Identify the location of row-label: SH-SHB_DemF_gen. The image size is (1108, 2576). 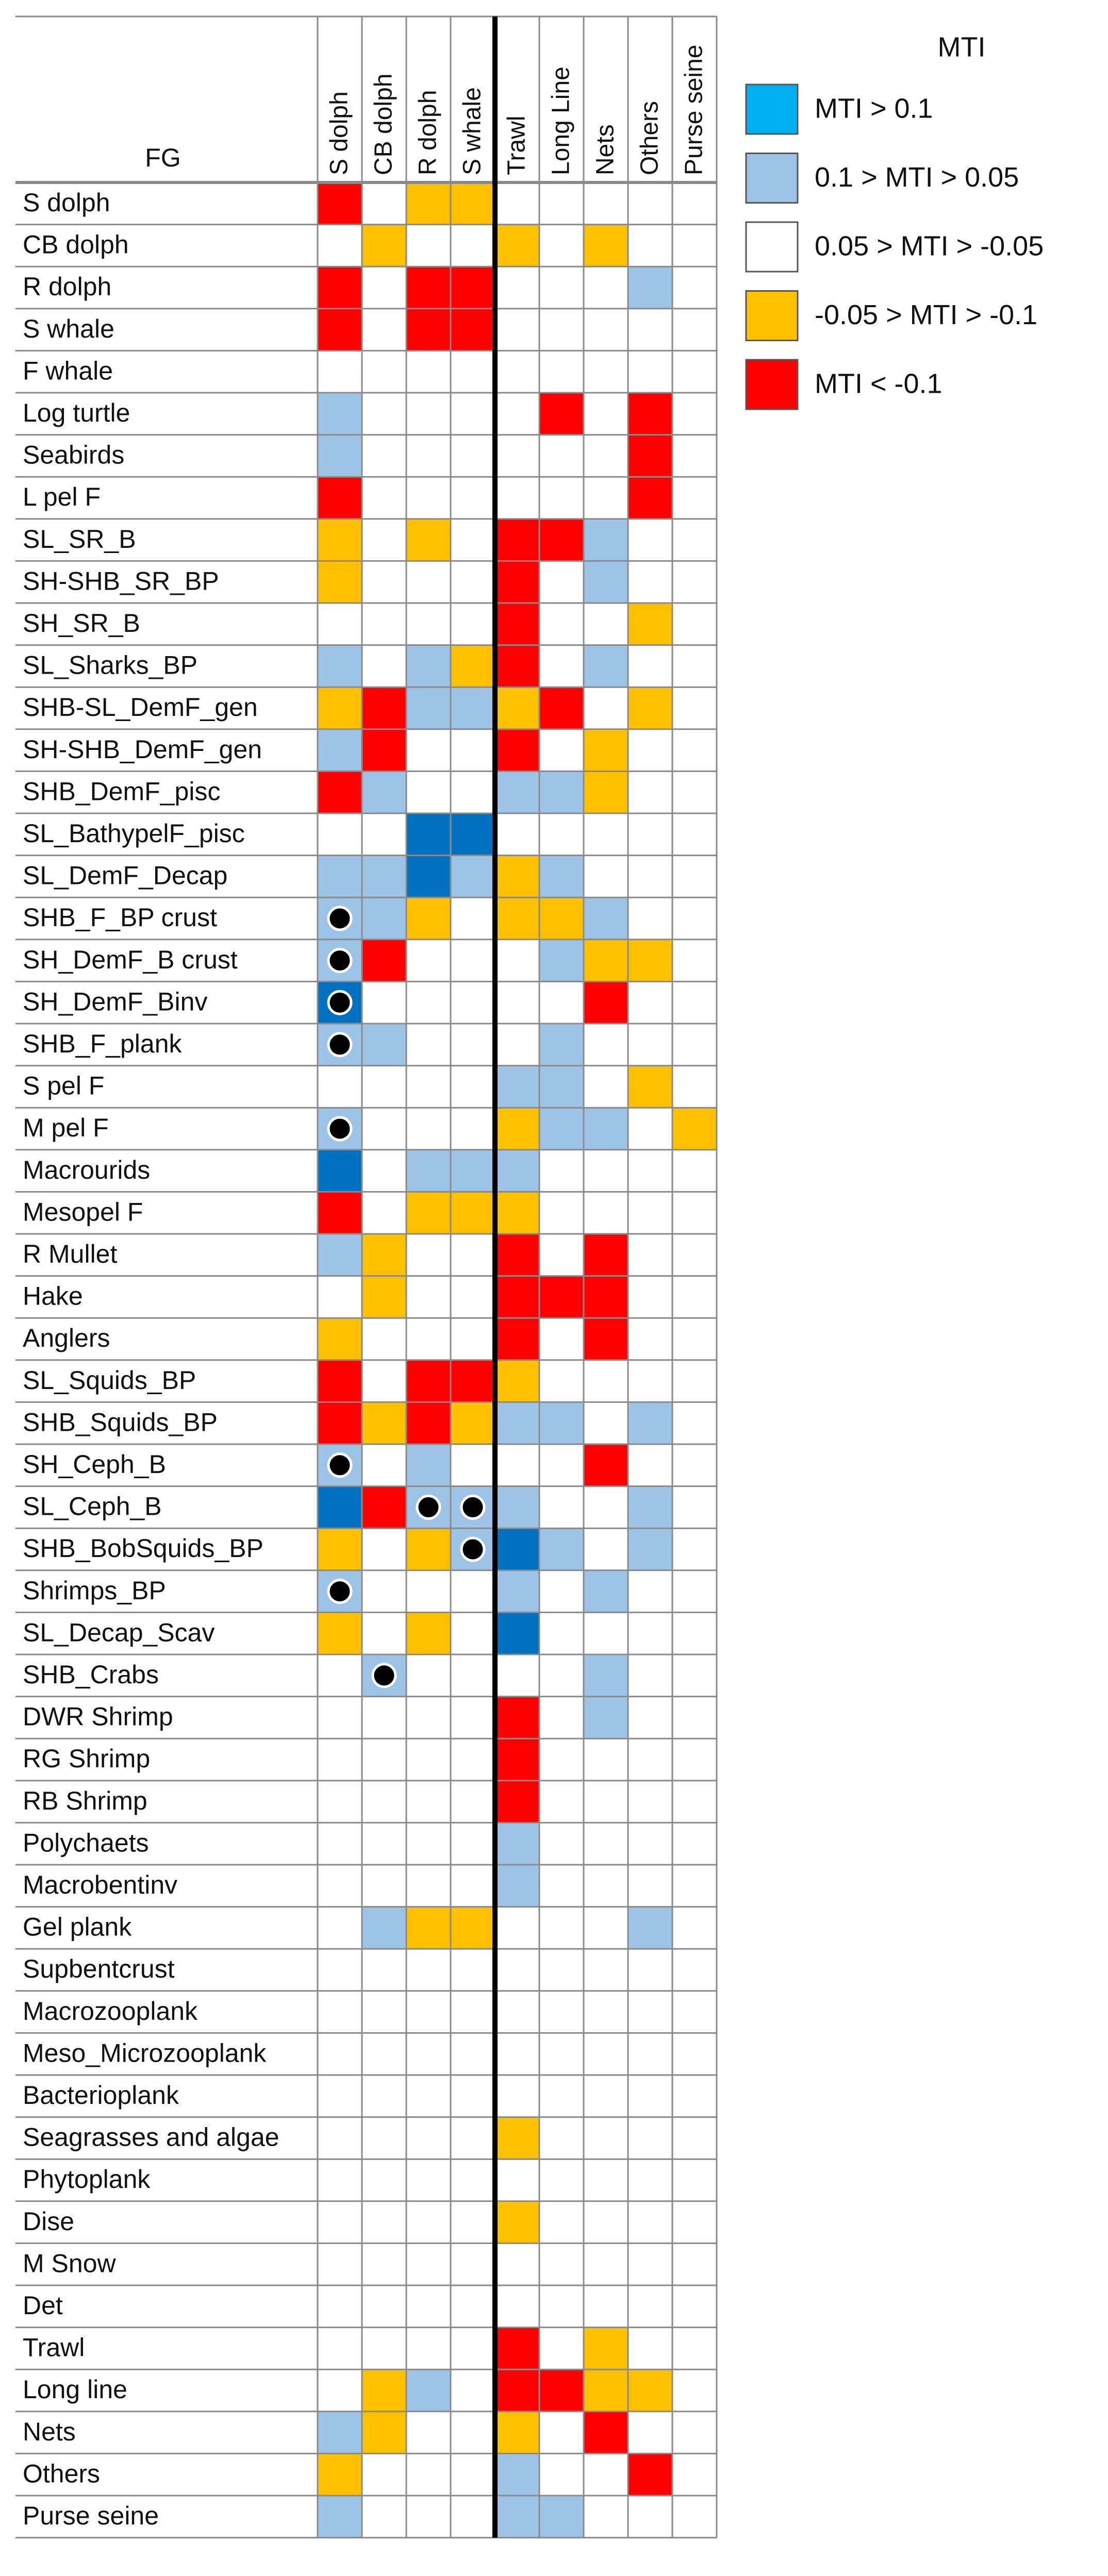
(142, 749).